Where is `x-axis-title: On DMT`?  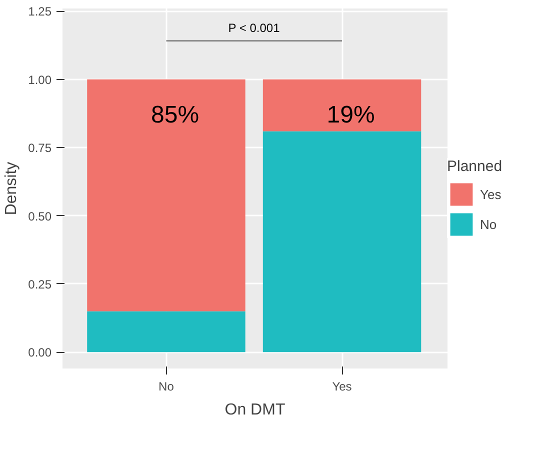 x-axis-title: On DMT is located at coordinates (255, 410).